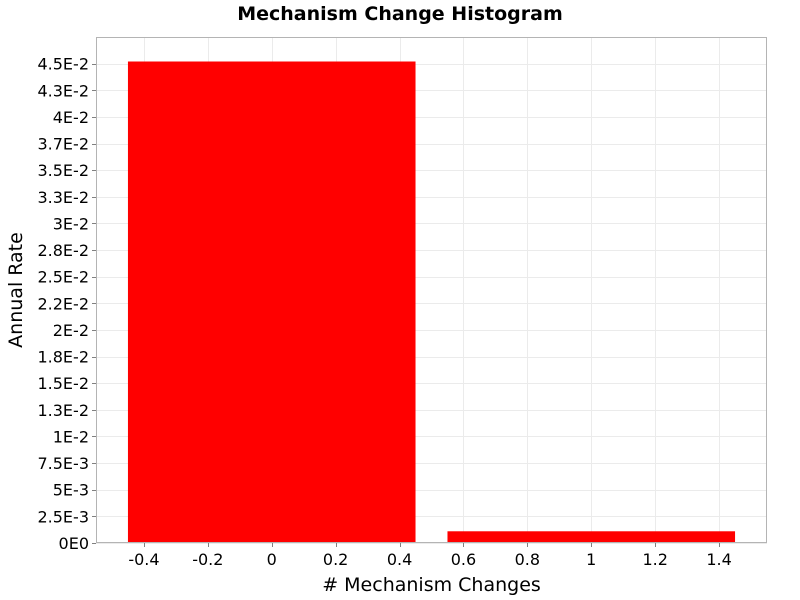  I want to click on y-tick-label: 3.7E-2, so click(63, 144).